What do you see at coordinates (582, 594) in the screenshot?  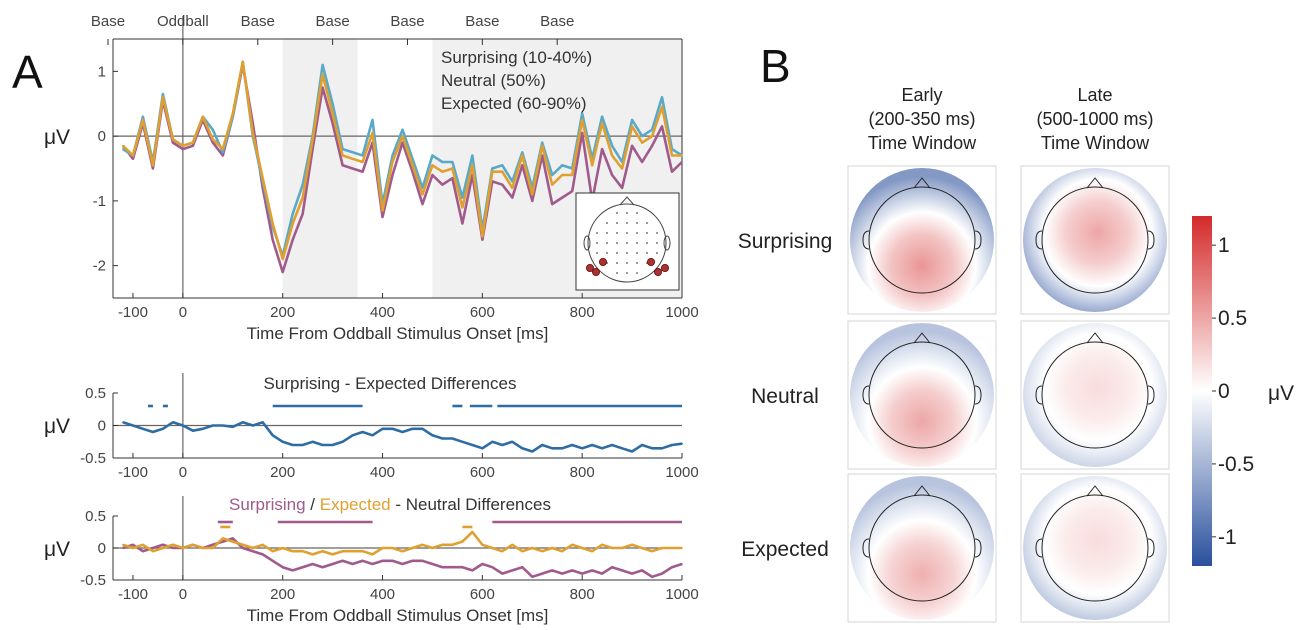 I see `x-tick-label: 800` at bounding box center [582, 594].